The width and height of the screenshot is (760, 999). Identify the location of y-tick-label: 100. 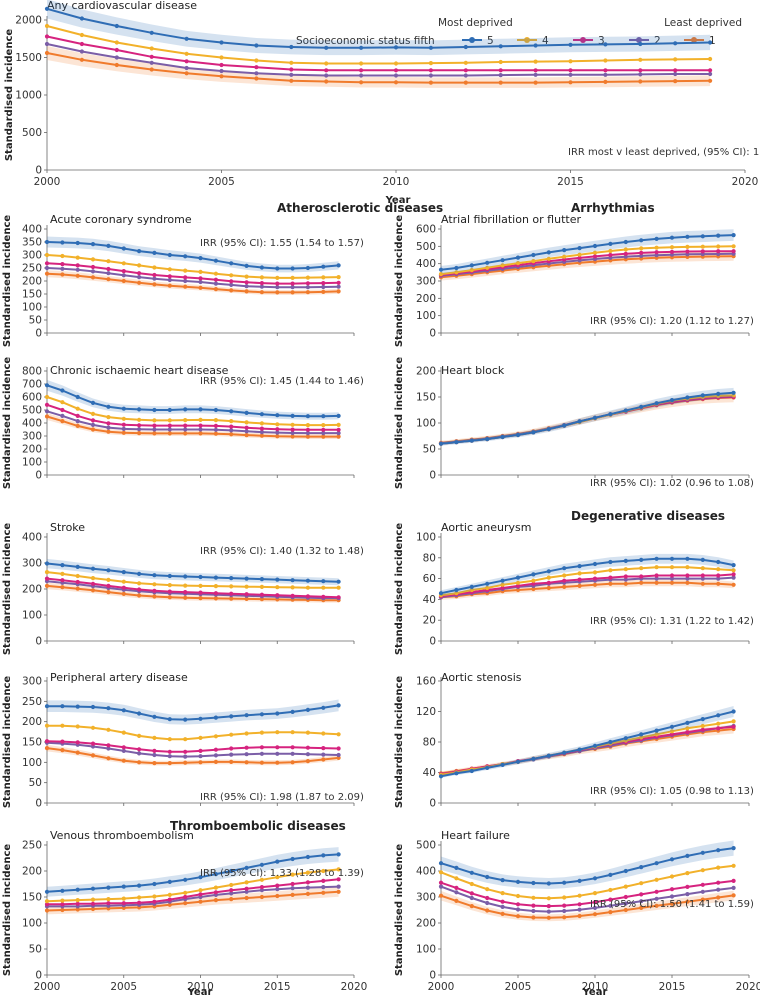
(426, 424).